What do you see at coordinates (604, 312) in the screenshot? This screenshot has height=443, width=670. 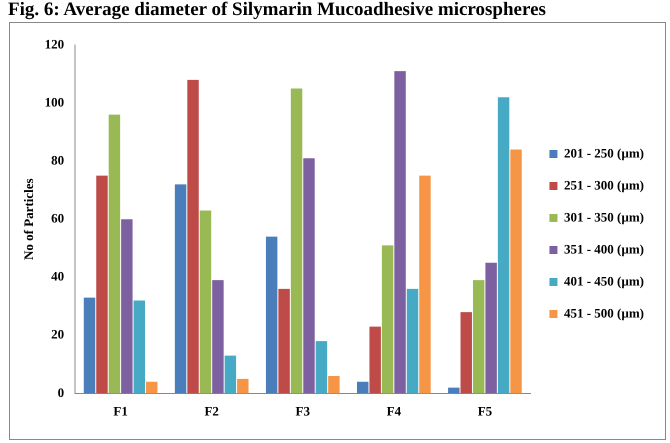 I see `legend-label: 451 - 500 (µm)` at bounding box center [604, 312].